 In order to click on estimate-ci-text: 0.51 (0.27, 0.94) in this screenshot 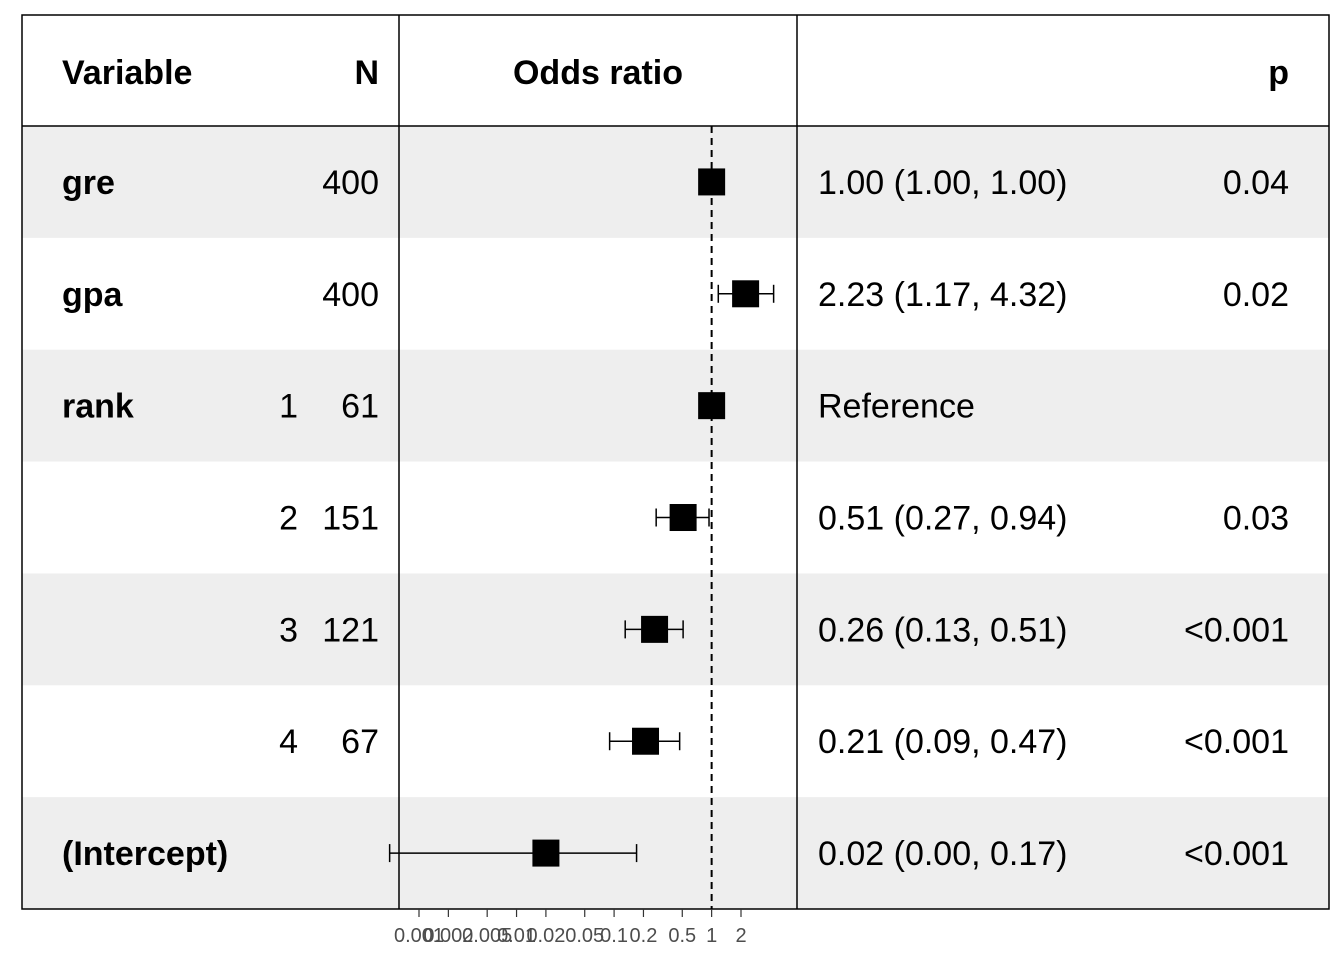, I will do `click(943, 519)`.